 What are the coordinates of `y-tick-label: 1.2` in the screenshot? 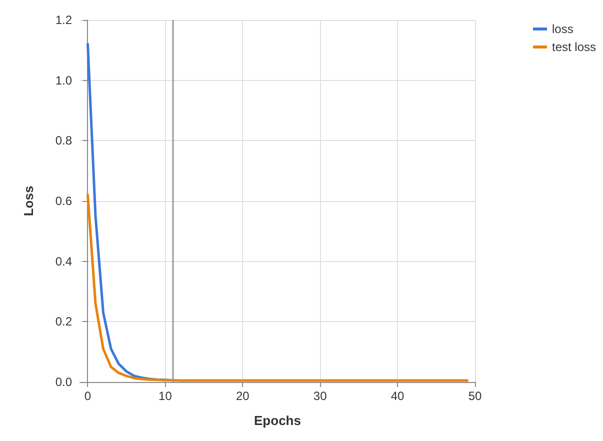 It's located at (63, 20).